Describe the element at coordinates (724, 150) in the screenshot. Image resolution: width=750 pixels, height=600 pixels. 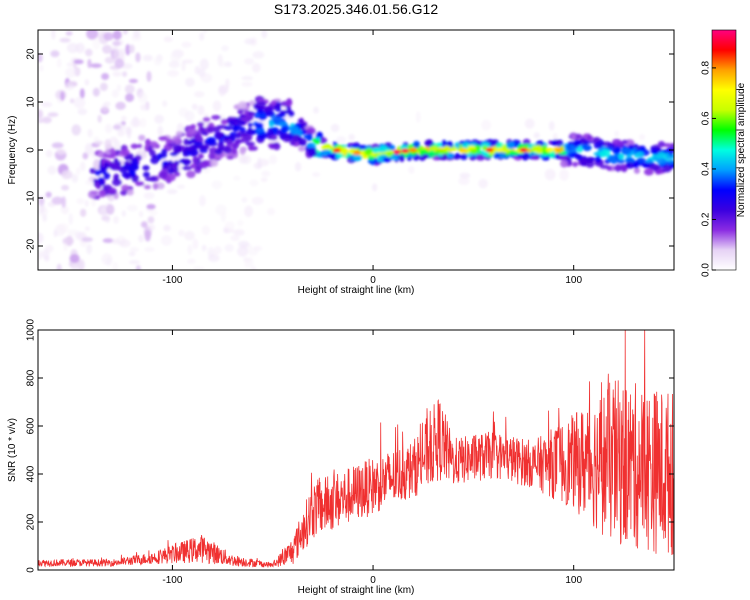
I see `colorbar-gradient` at that location.